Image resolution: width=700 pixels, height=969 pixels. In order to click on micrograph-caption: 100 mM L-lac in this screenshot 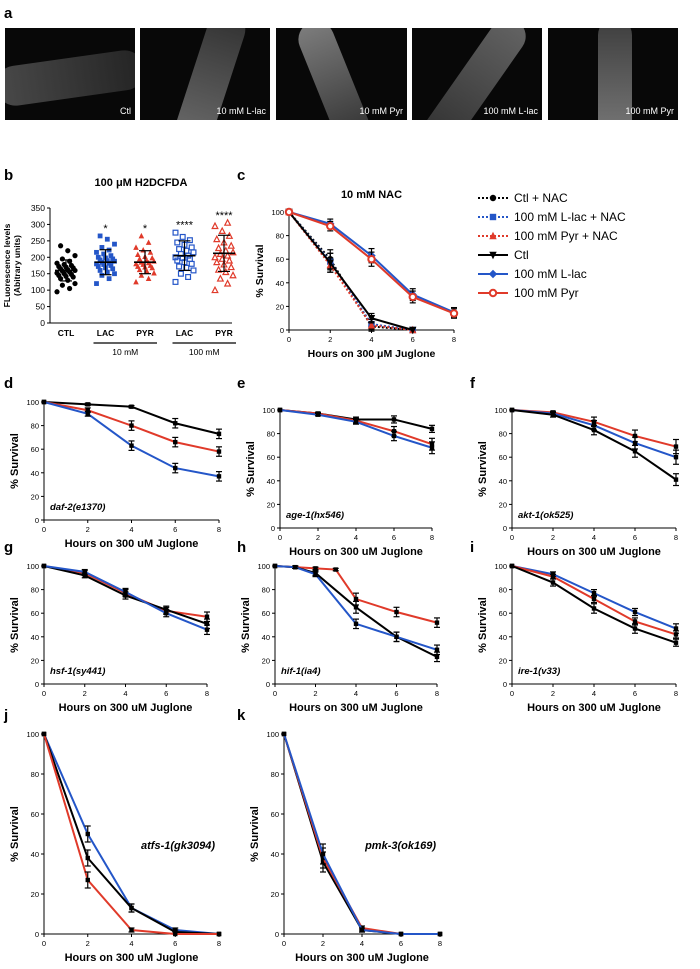, I will do `click(510, 111)`.